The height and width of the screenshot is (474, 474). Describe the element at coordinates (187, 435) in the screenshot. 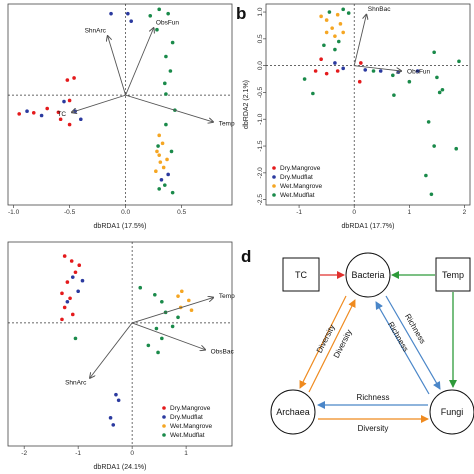

I see `legend-label-wet-mudflat: Wet.Mudflat` at that location.